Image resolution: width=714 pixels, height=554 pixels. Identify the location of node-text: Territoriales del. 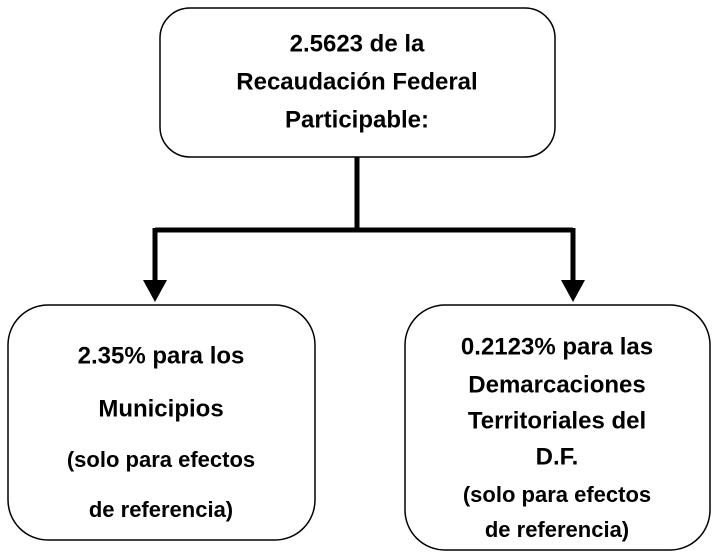
(557, 420).